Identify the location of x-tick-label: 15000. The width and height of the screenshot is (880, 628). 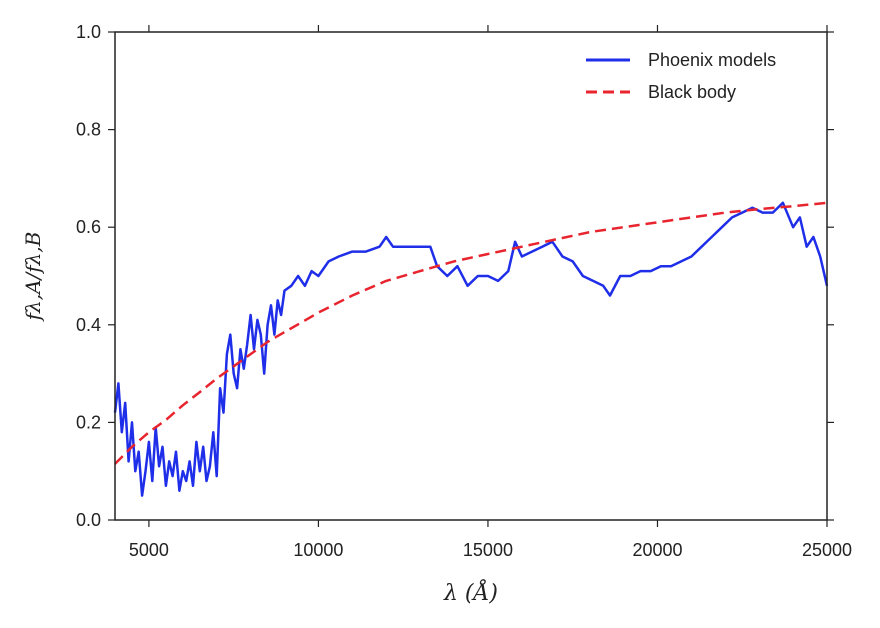
(488, 550).